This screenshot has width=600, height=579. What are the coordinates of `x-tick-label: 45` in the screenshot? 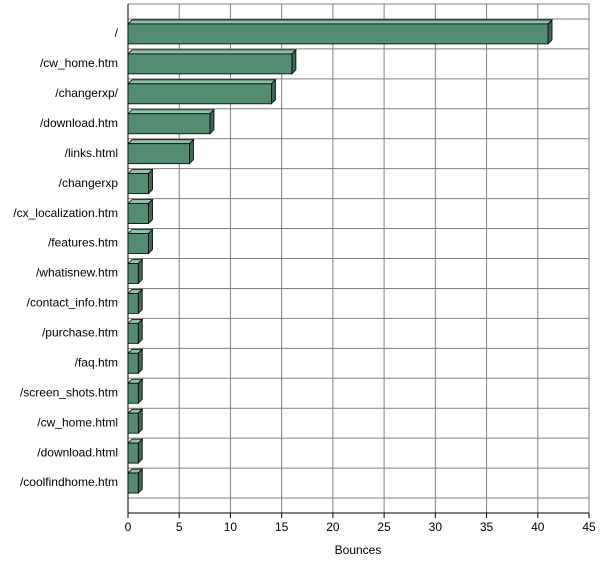 It's located at (589, 527).